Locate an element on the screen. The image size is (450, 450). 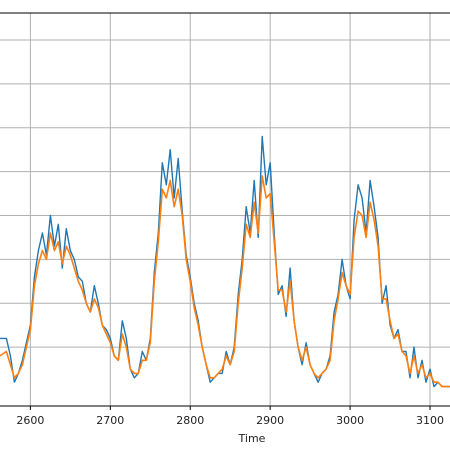
x-tick-label: 2800 is located at coordinates (190, 420).